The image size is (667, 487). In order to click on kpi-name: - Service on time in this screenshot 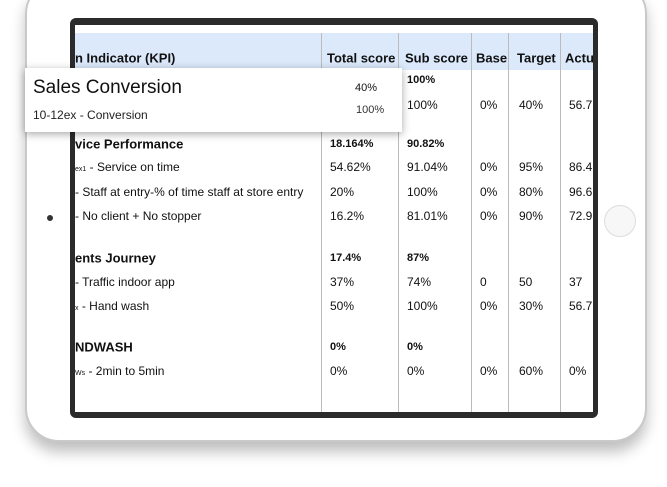, I will do `click(133, 167)`.